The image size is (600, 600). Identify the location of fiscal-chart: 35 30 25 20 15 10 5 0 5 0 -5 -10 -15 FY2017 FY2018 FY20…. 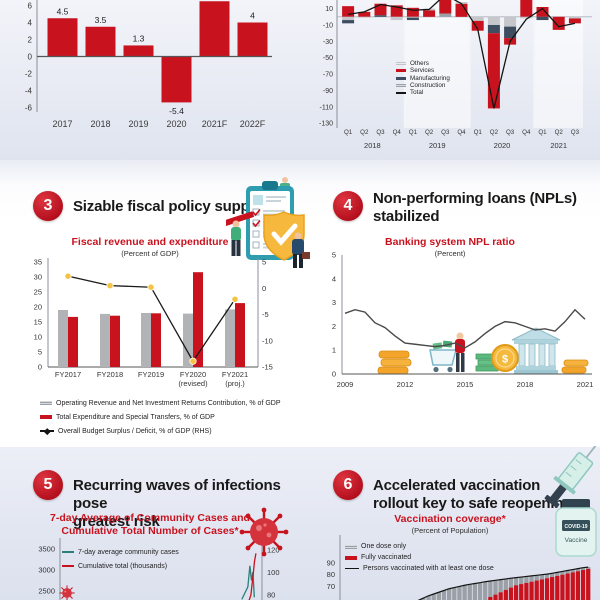
(153, 323).